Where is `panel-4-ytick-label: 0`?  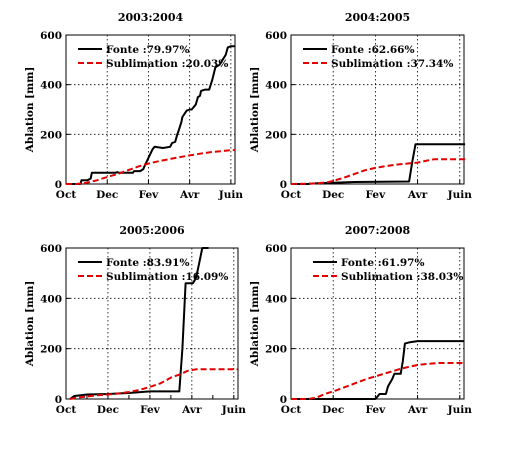
panel-4-ytick-label: 0 is located at coordinates (283, 400).